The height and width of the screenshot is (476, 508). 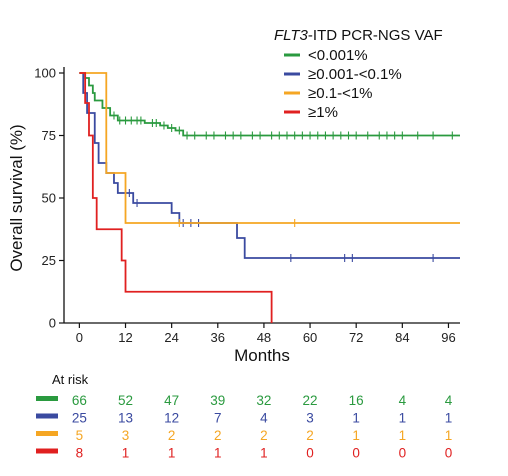 I want to click on at-risk-count: 66, so click(x=79, y=400).